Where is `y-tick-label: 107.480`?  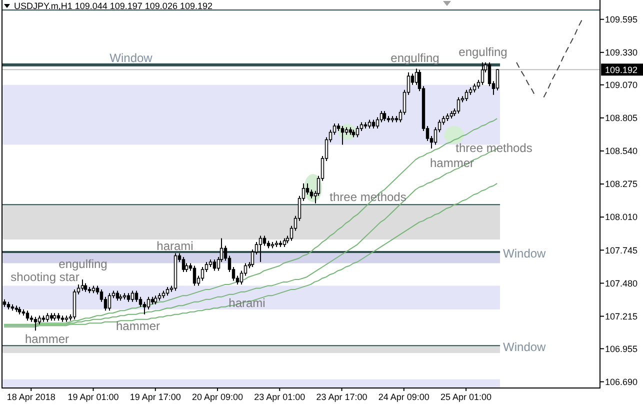
y-tick-label: 107.480 is located at coordinates (621, 283).